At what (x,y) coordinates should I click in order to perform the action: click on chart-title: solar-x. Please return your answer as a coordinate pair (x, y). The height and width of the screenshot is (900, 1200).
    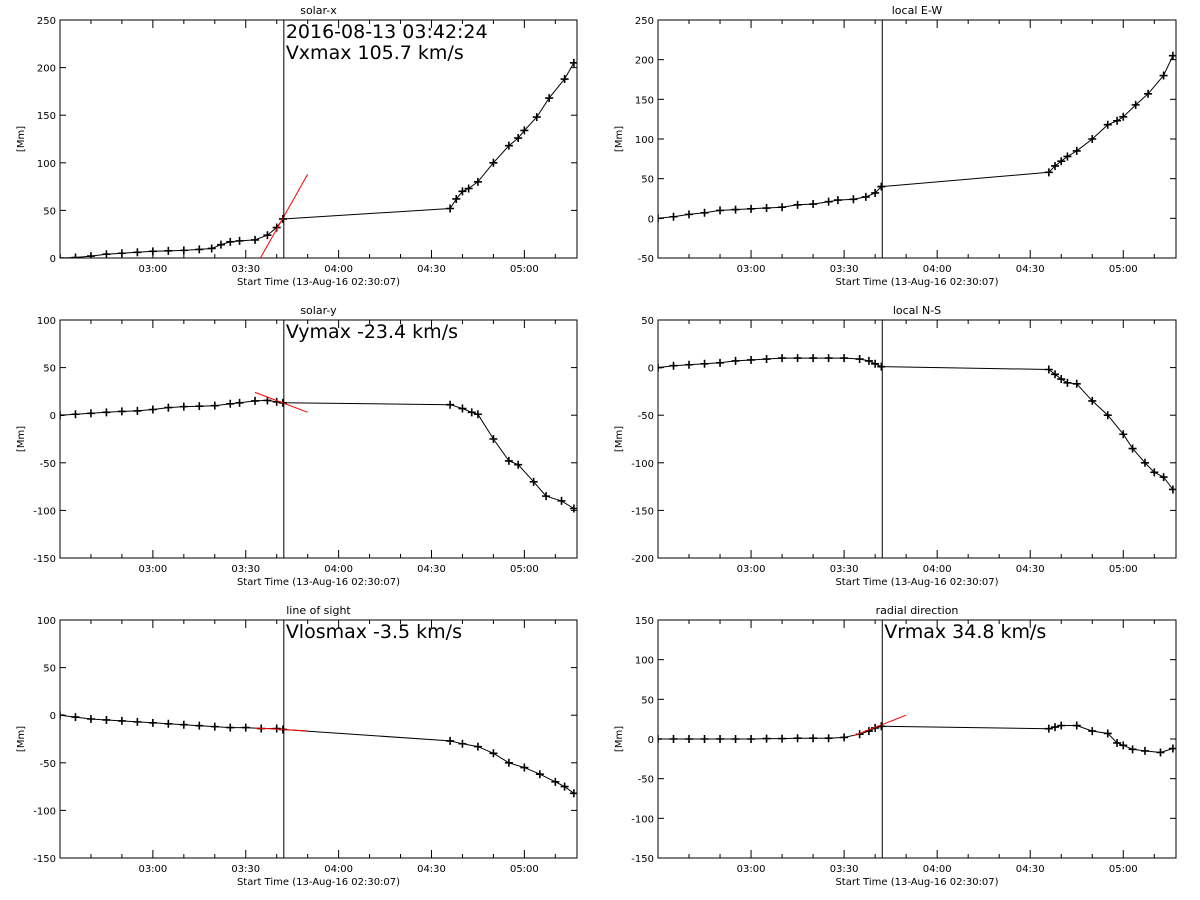
    Looking at the image, I should click on (318, 10).